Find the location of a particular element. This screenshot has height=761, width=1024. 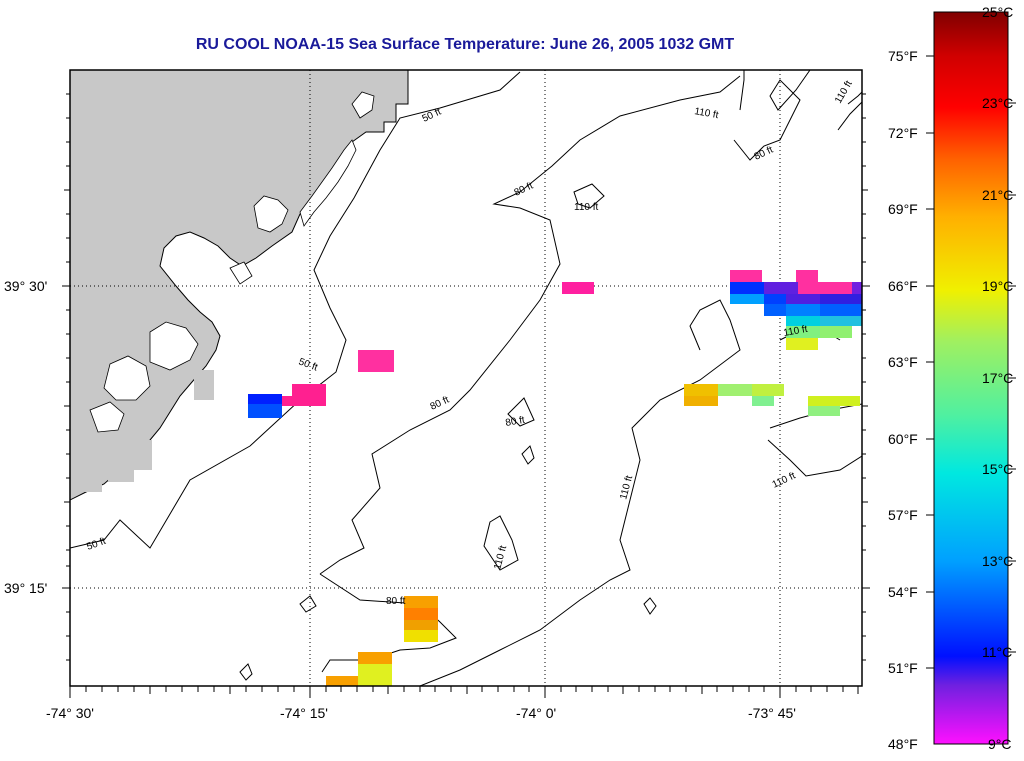

lon-label: -74° 15' is located at coordinates (304, 713).